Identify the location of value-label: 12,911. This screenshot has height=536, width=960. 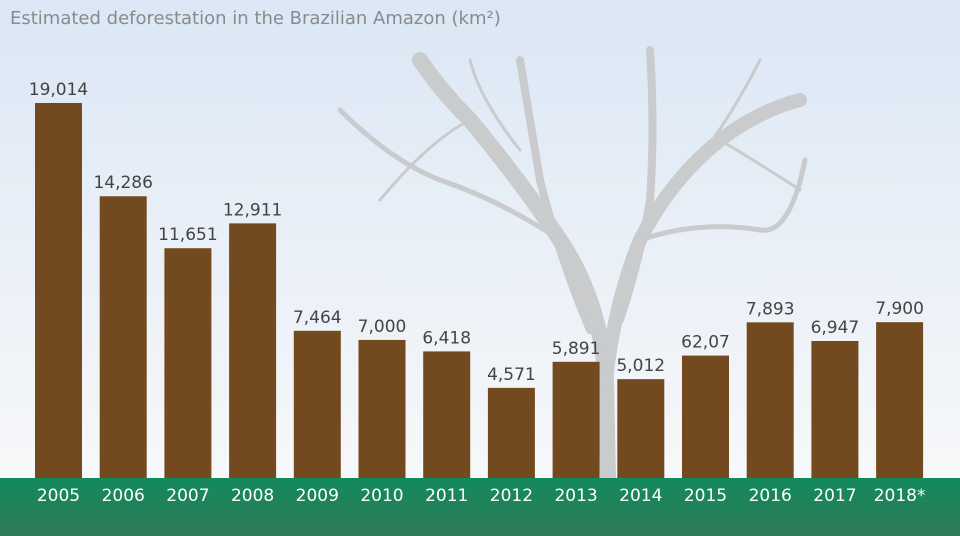
(252, 210).